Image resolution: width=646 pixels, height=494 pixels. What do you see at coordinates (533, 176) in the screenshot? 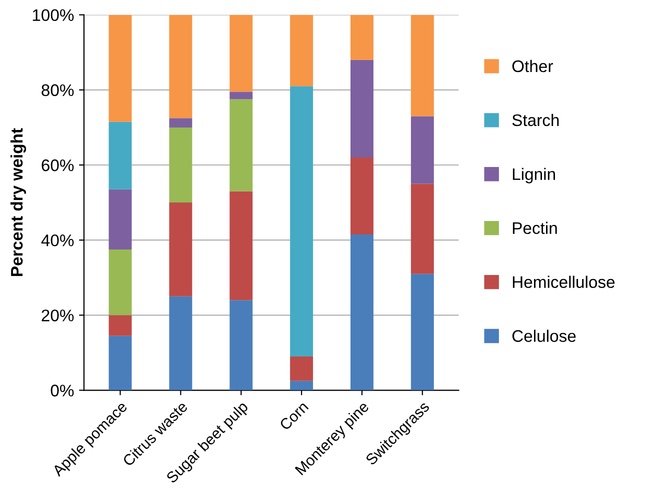
I see `legend-label: Lignin` at bounding box center [533, 176].